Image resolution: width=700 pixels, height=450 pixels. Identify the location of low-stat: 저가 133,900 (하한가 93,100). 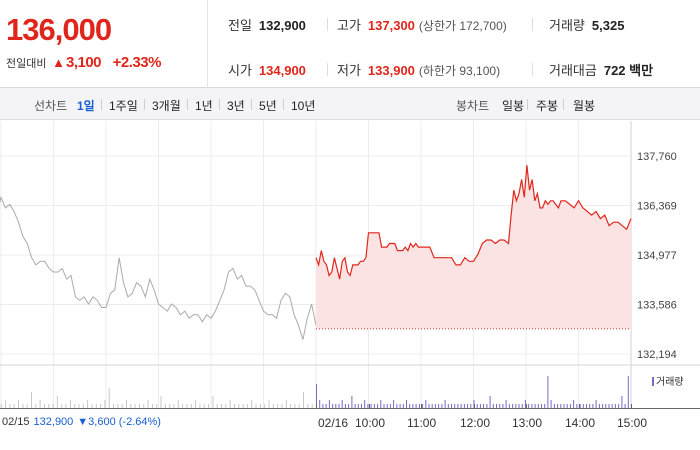
(418, 69).